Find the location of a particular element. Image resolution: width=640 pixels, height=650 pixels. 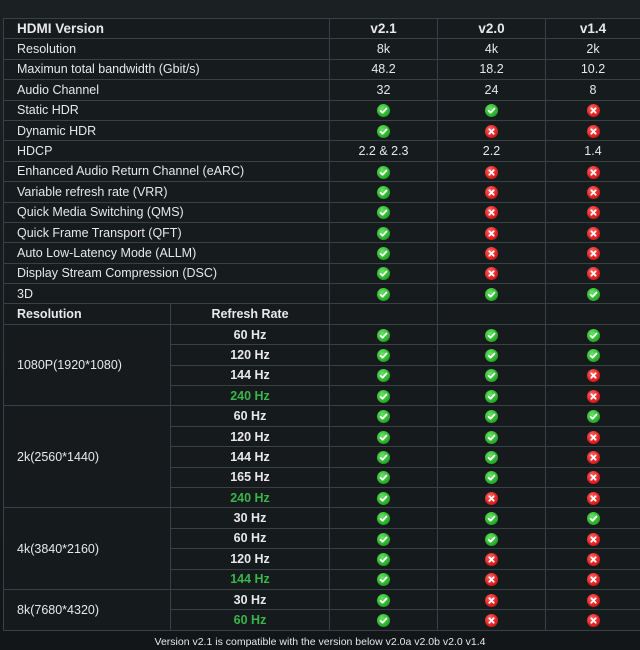

refresh-rate-row: 1080P(1920*1080) 60 Hz is located at coordinates (321, 365).